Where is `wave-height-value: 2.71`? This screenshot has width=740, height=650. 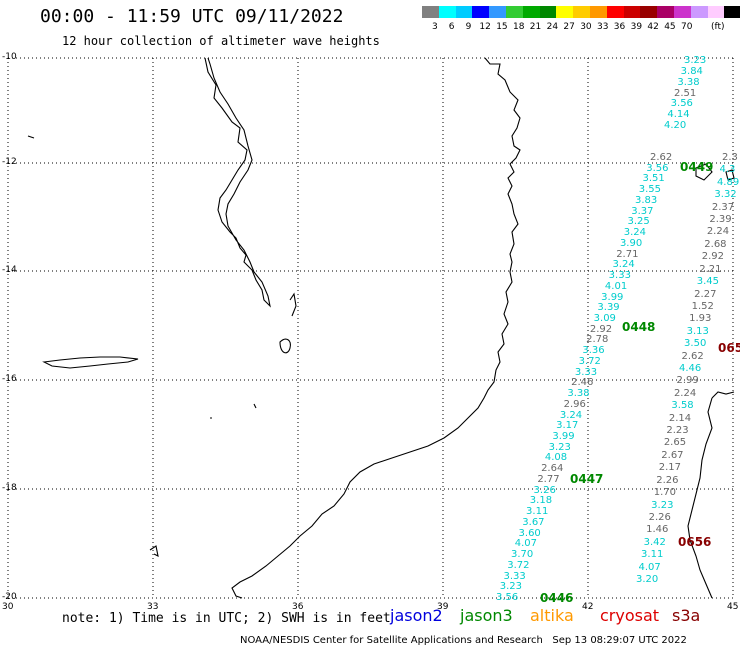
wave-height-value: 2.71 is located at coordinates (627, 254).